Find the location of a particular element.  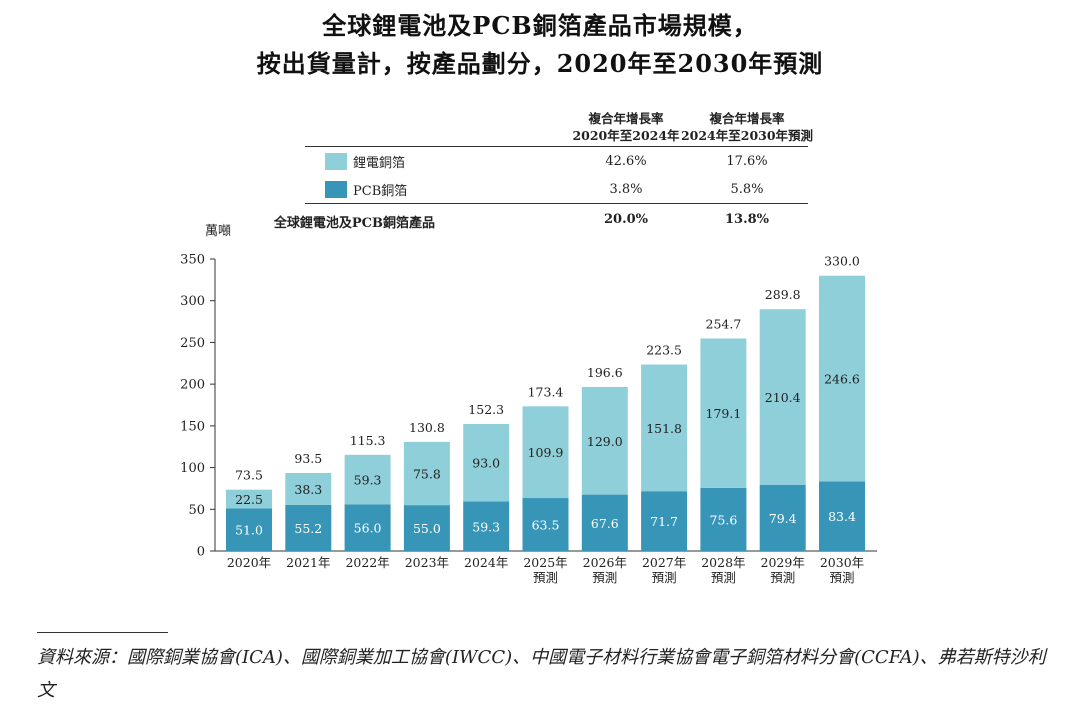

data-label-total: 93.5 is located at coordinates (308, 458).